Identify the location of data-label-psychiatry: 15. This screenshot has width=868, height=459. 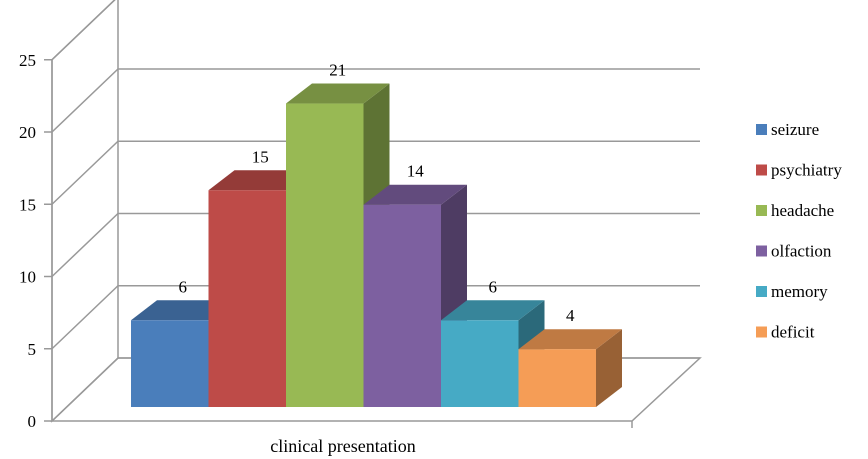
(260, 156).